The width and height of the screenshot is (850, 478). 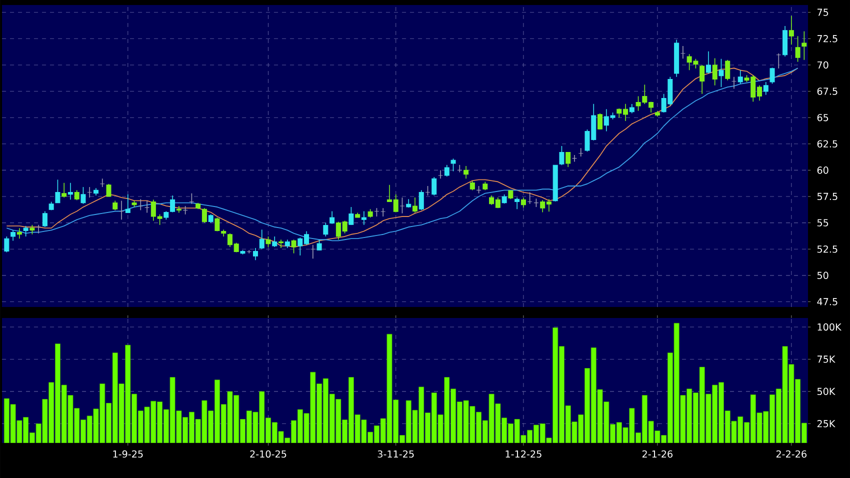 I want to click on x-tick-label: 2-10-25, so click(x=268, y=454).